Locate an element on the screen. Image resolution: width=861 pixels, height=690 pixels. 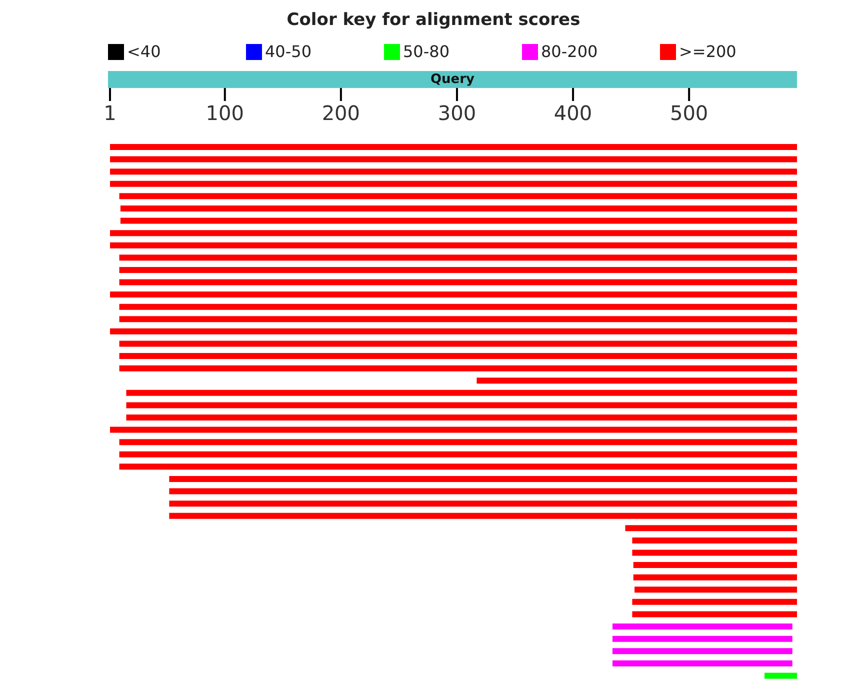
x-tick-label: 200 is located at coordinates (341, 113).